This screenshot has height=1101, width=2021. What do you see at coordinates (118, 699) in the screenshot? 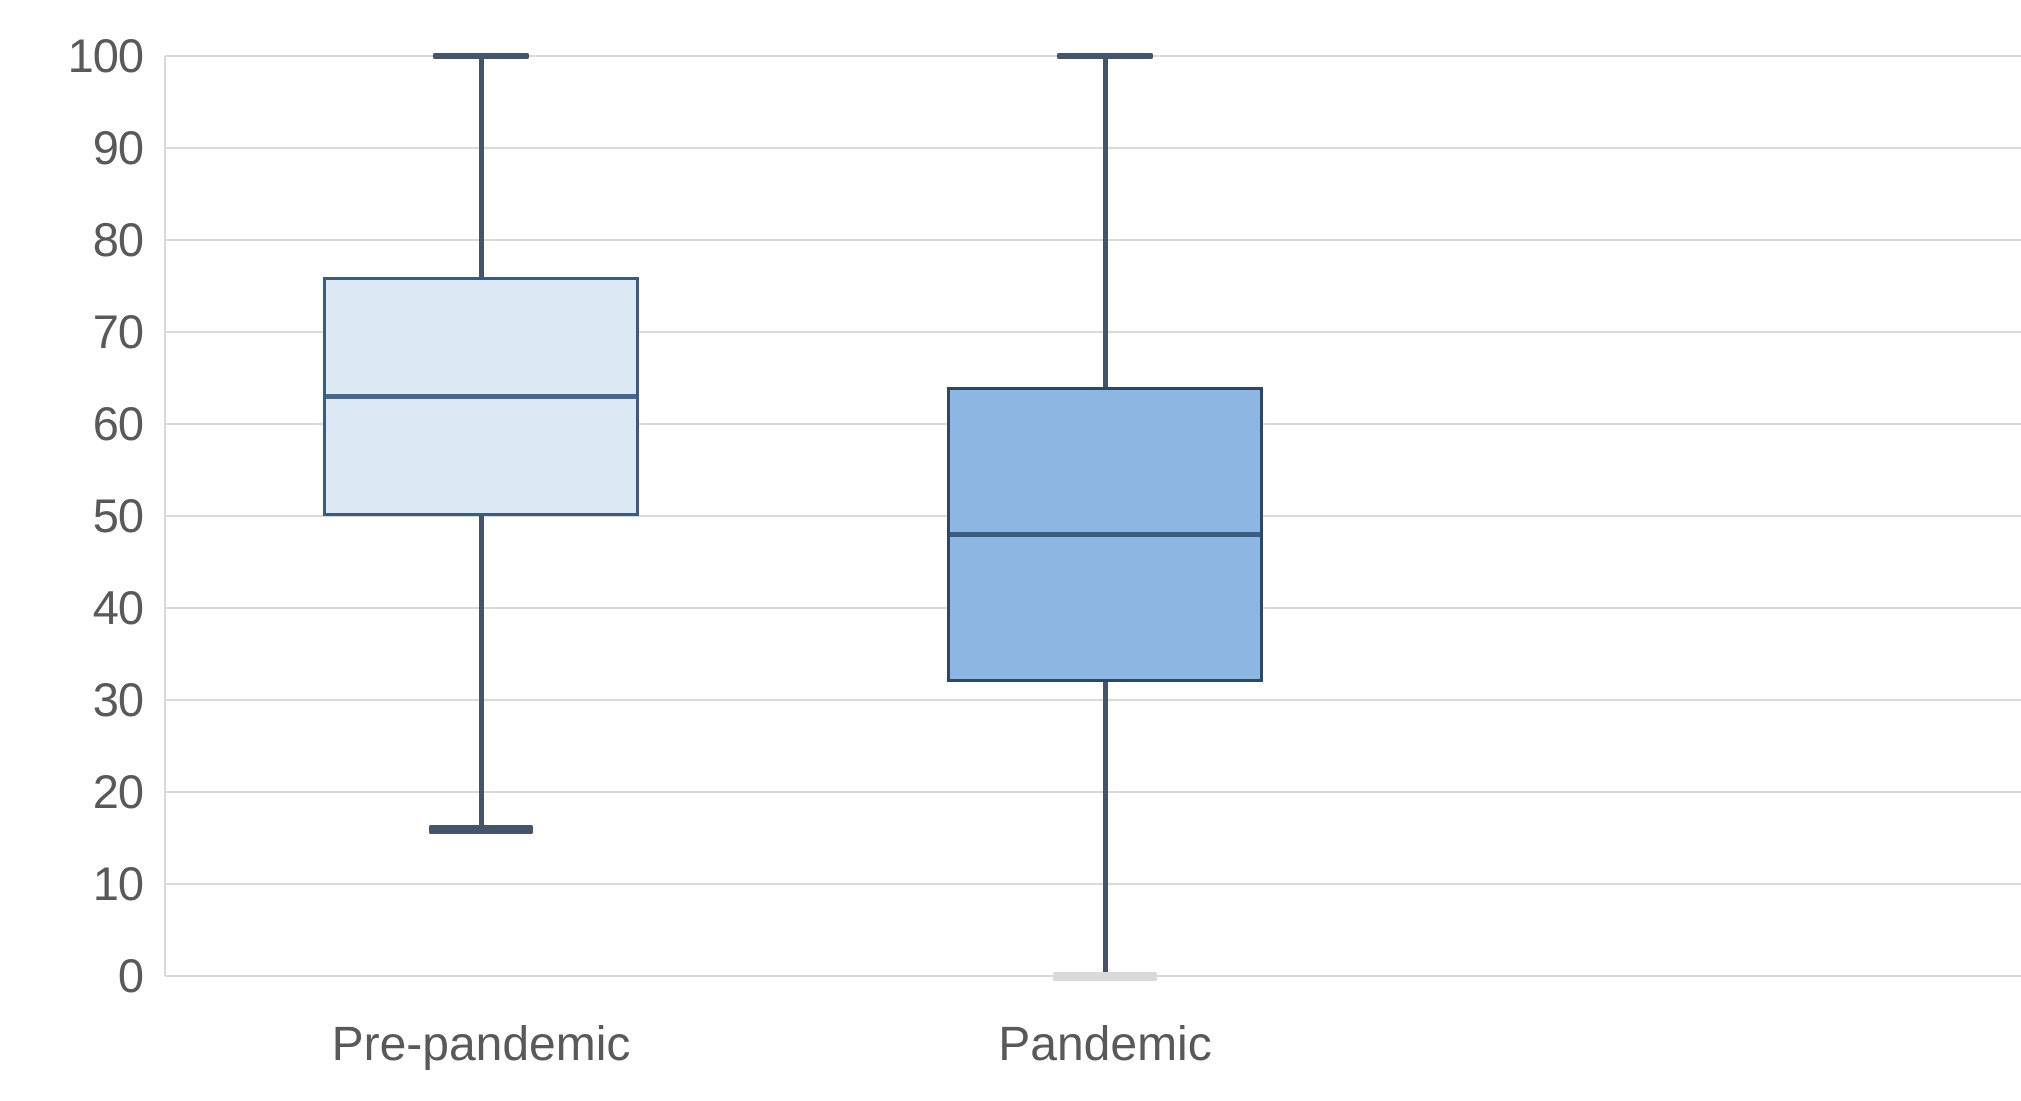
I see `y-axis-tick-label: 30` at bounding box center [118, 699].